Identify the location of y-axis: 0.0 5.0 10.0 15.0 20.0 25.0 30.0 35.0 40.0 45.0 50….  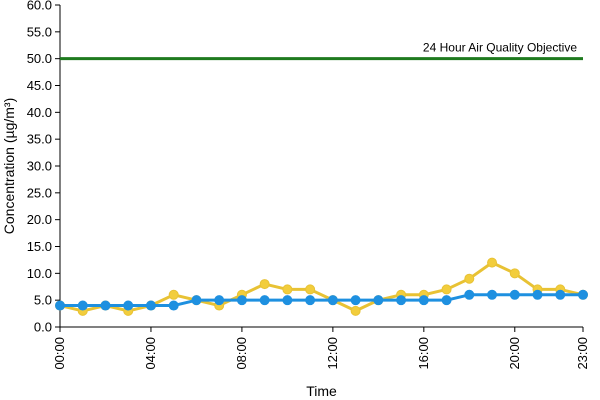
(44, 167).